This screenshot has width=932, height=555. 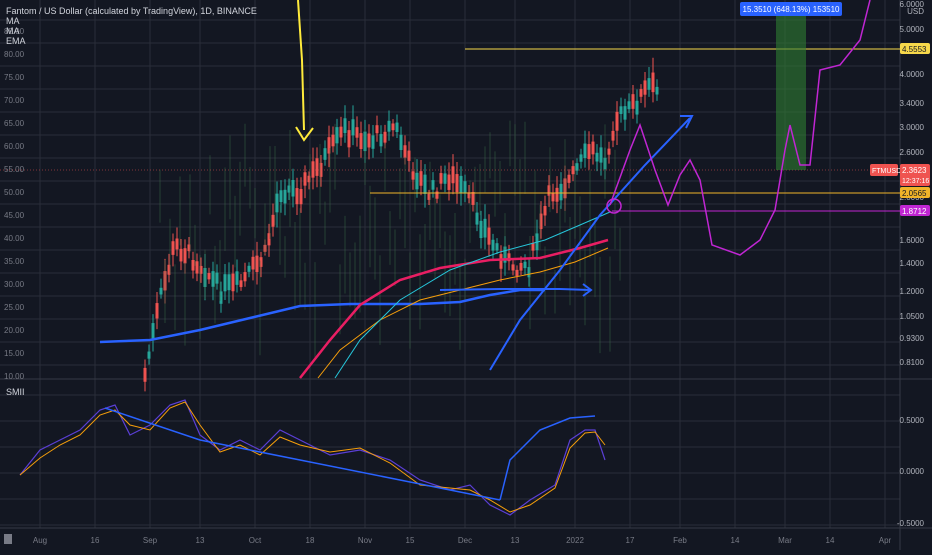 What do you see at coordinates (515, 289) in the screenshot?
I see `blue-flat-arrow` at bounding box center [515, 289].